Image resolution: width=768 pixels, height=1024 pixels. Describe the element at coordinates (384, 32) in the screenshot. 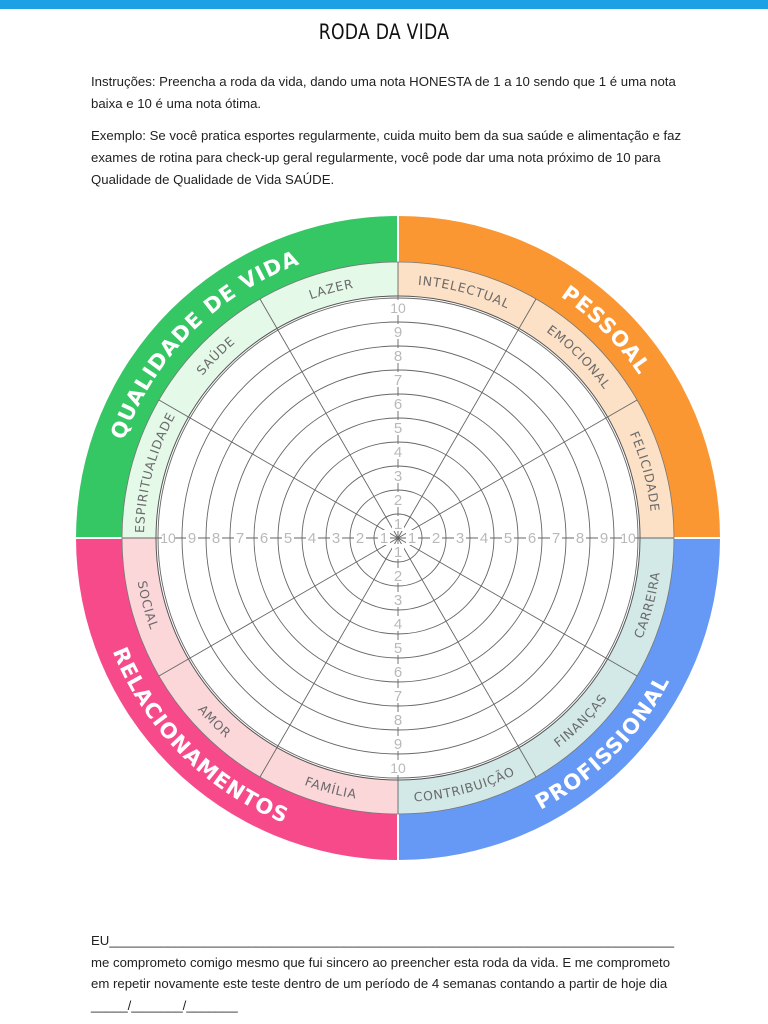

I see `page-title: RODA DA VIDA` at that location.